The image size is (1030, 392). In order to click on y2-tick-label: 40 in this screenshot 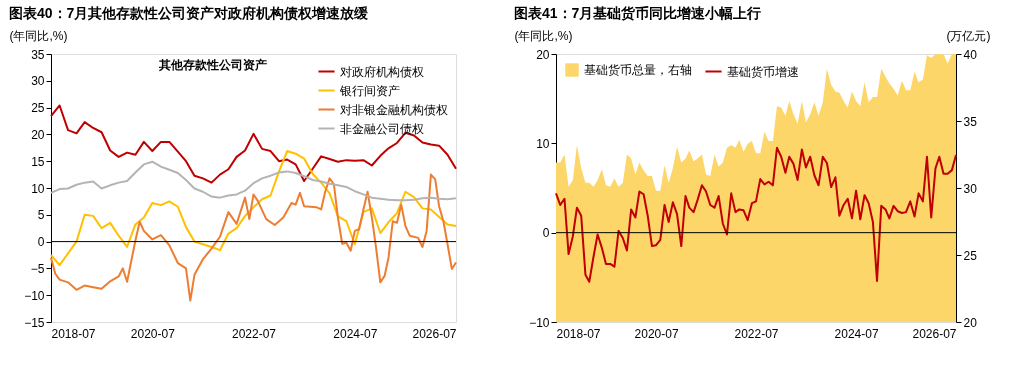, I will do `click(970, 54)`.